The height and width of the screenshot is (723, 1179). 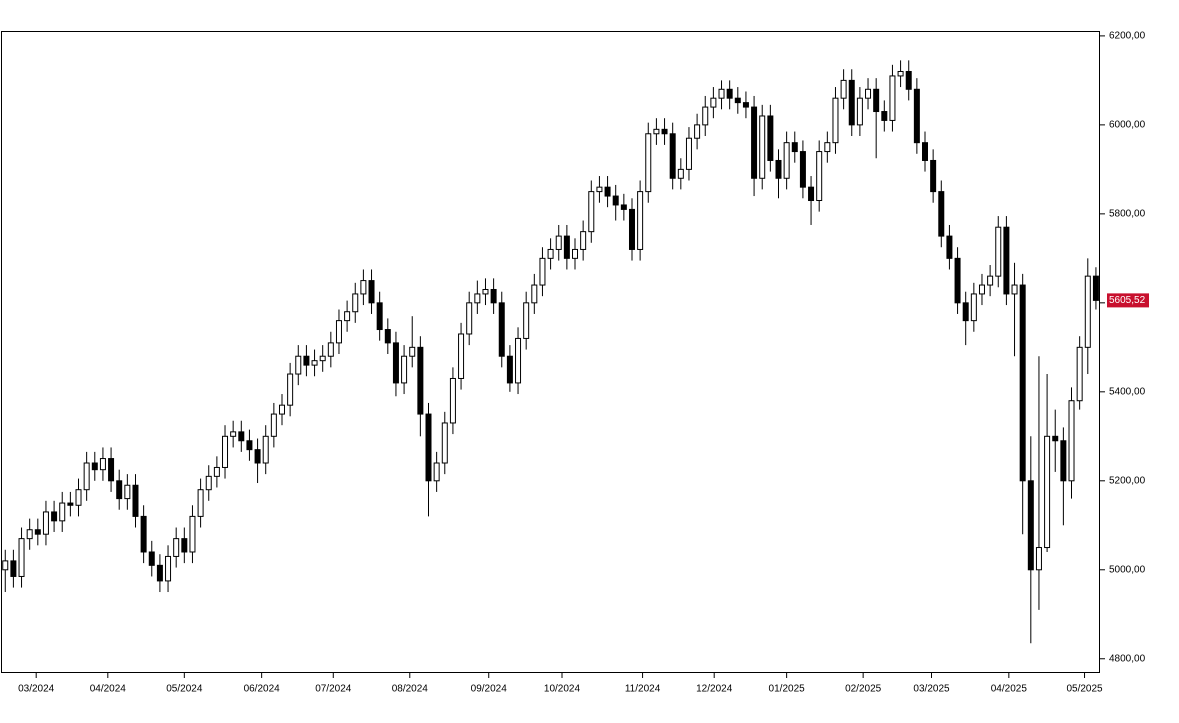 What do you see at coordinates (184, 689) in the screenshot?
I see `x-tick-label: 05/2024` at bounding box center [184, 689].